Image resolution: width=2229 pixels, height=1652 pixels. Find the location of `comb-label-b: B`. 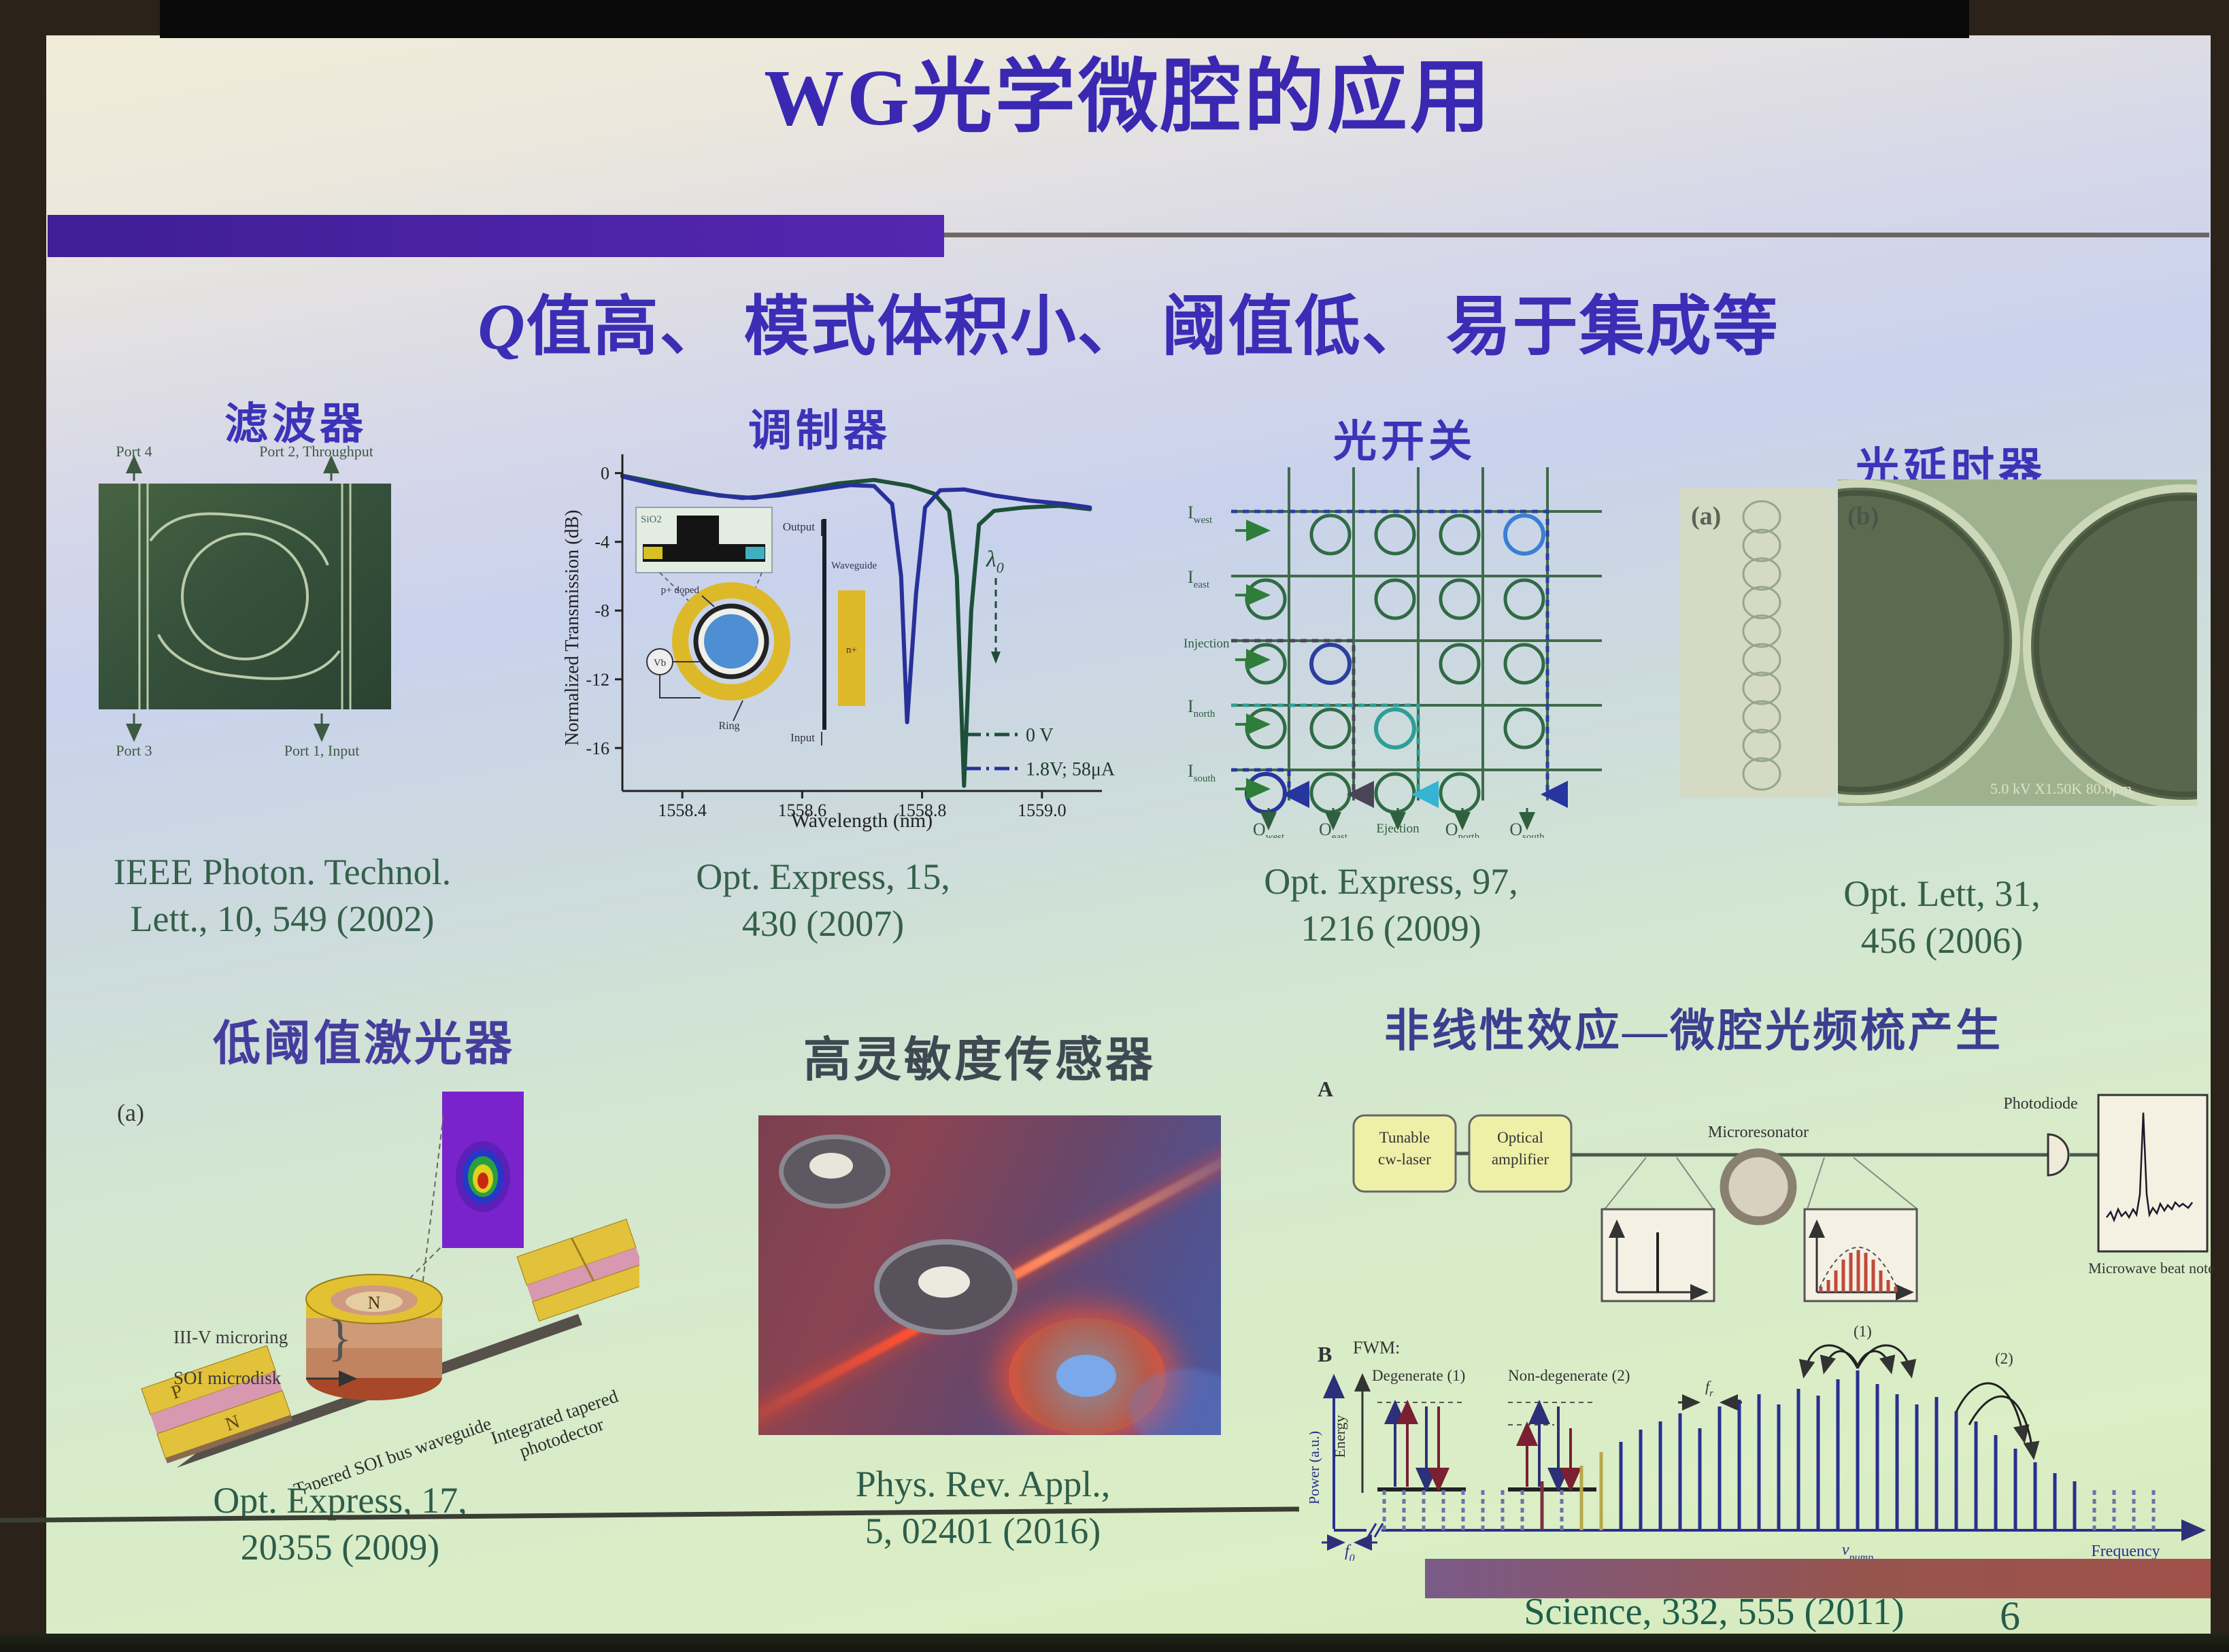

comb-label-b: B is located at coordinates (1325, 1354).